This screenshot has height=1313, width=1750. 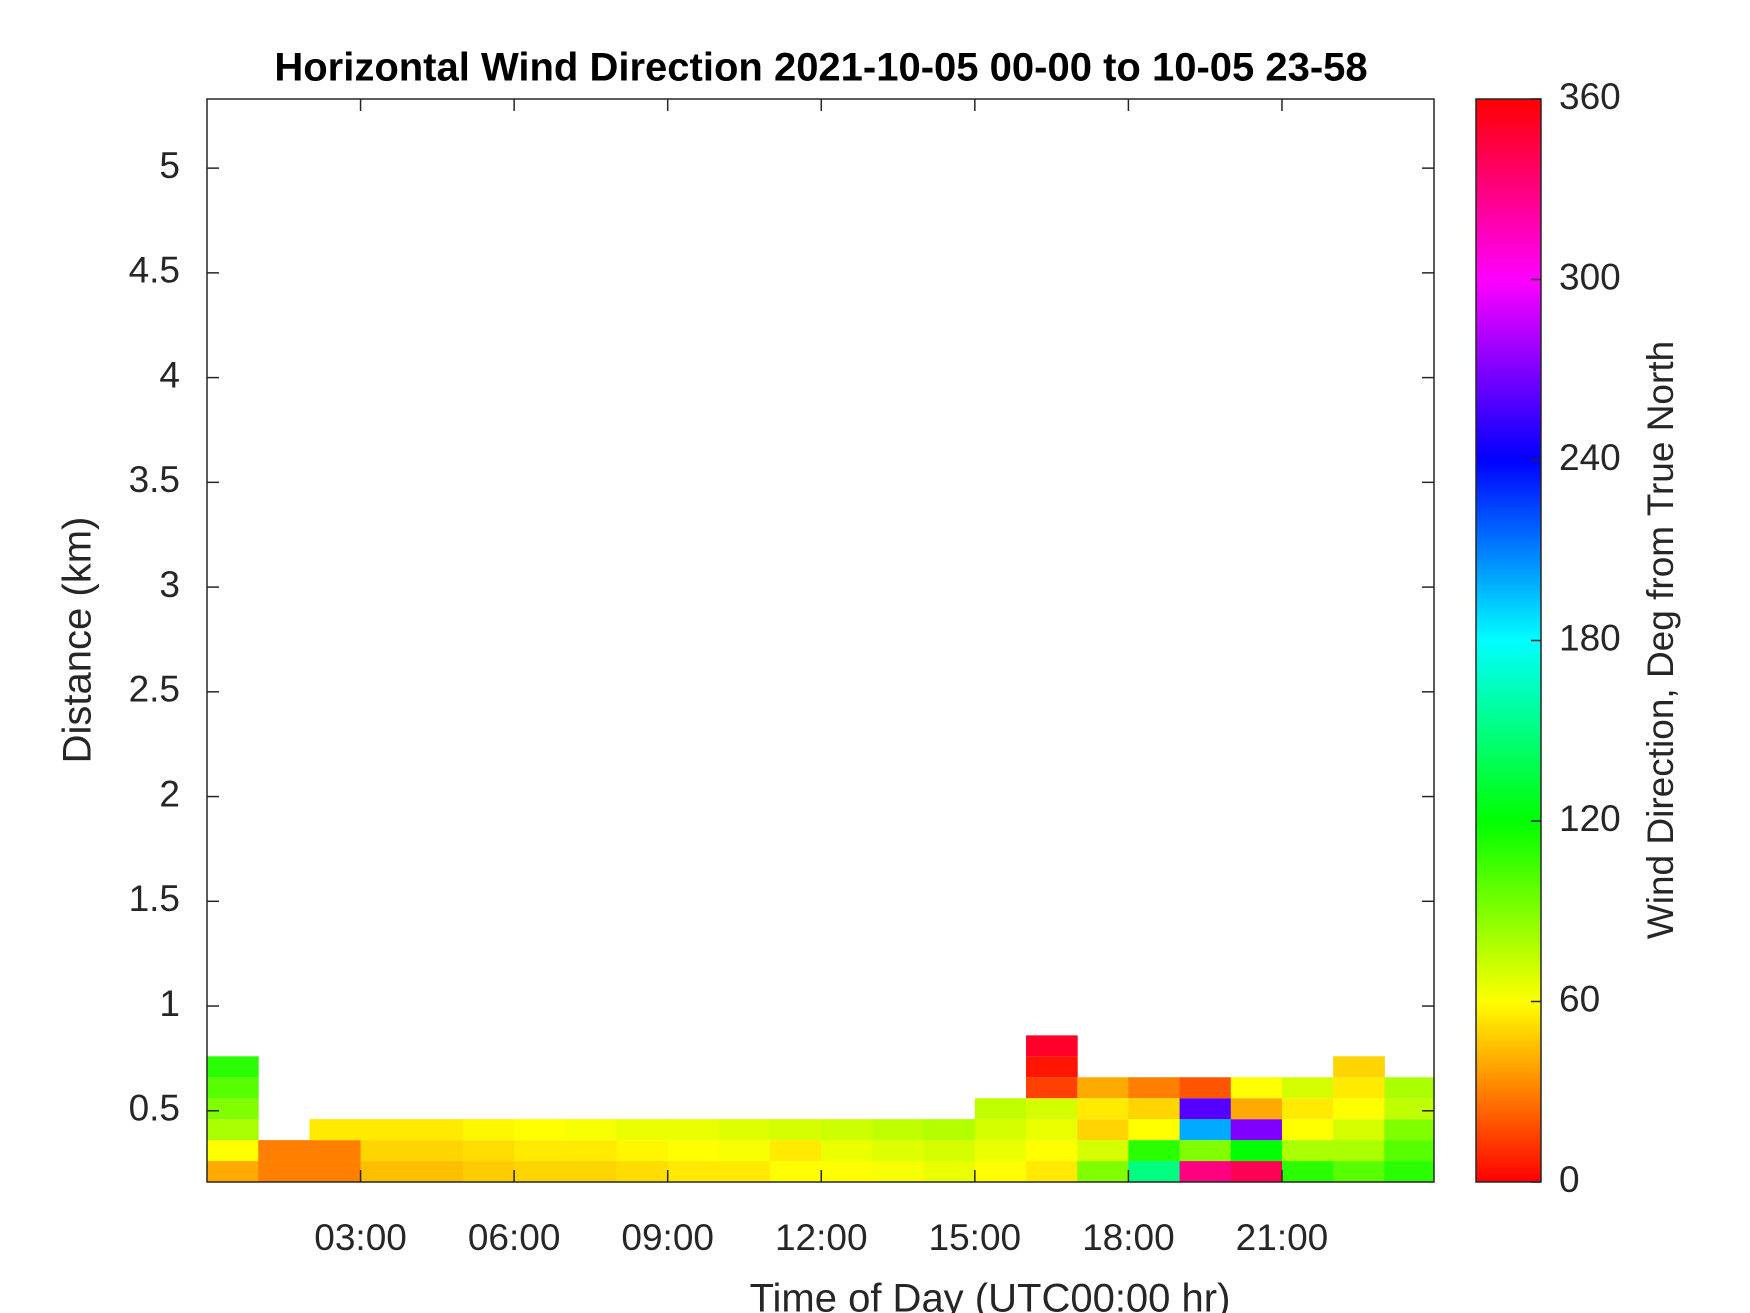 What do you see at coordinates (1579, 998) in the screenshot?
I see `colorbar-tick-label: 60` at bounding box center [1579, 998].